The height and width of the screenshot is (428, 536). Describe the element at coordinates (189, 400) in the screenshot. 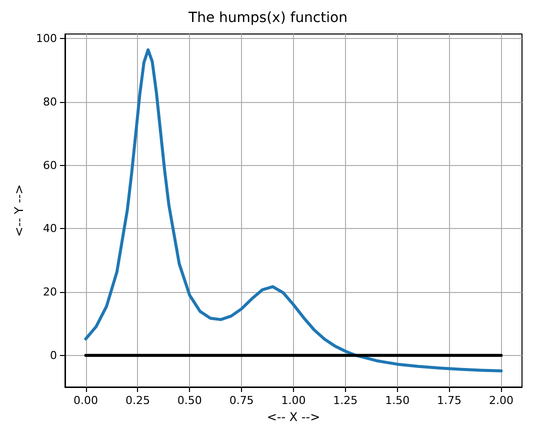

I see `x-tick-label: 0.50` at that location.